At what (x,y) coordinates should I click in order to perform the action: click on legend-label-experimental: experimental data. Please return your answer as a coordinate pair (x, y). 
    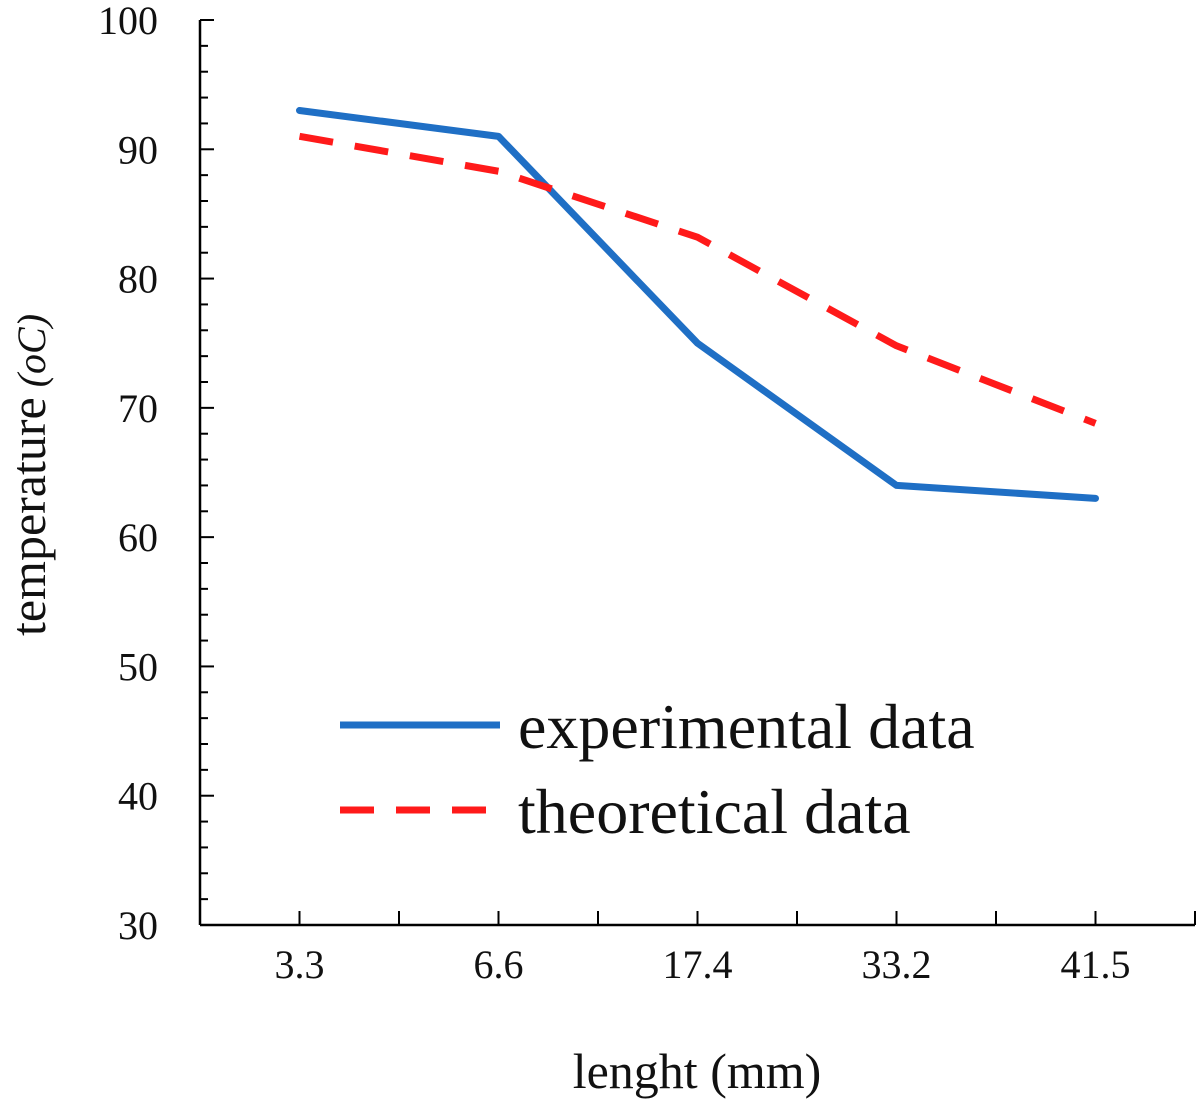
    Looking at the image, I should click on (746, 726).